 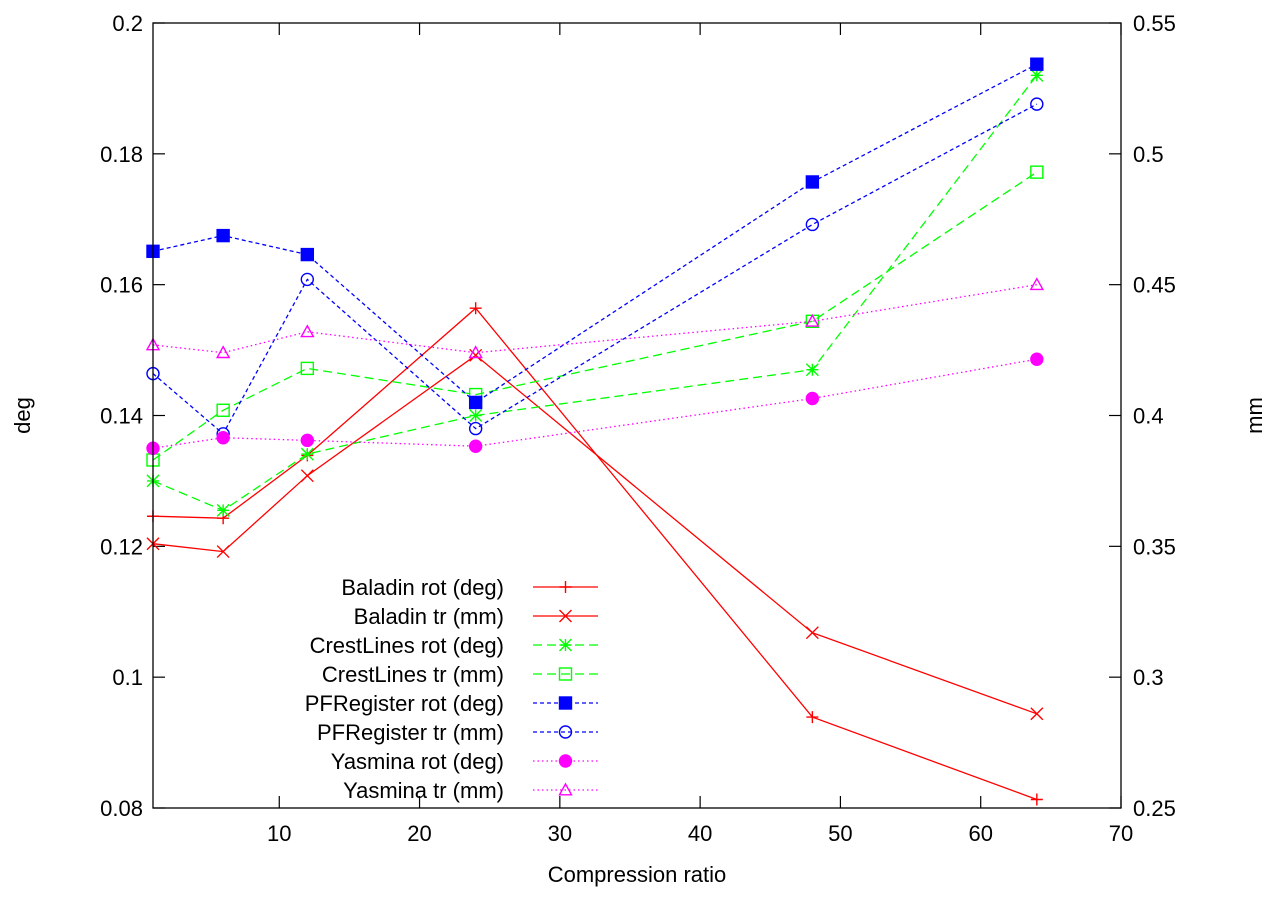 What do you see at coordinates (407, 645) in the screenshot?
I see `legend-label: CrestLines rot (deg)` at bounding box center [407, 645].